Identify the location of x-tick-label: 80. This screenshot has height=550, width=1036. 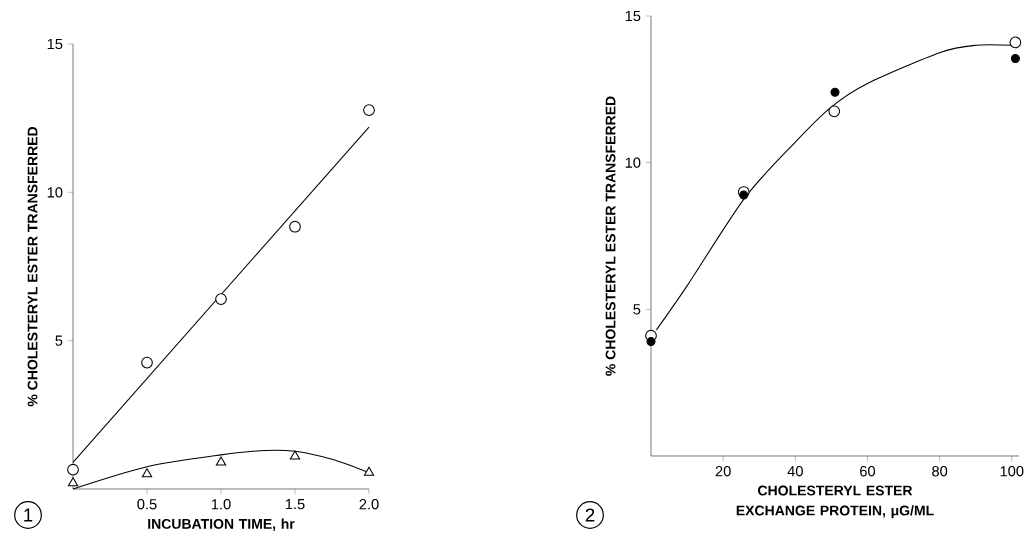
(940, 471).